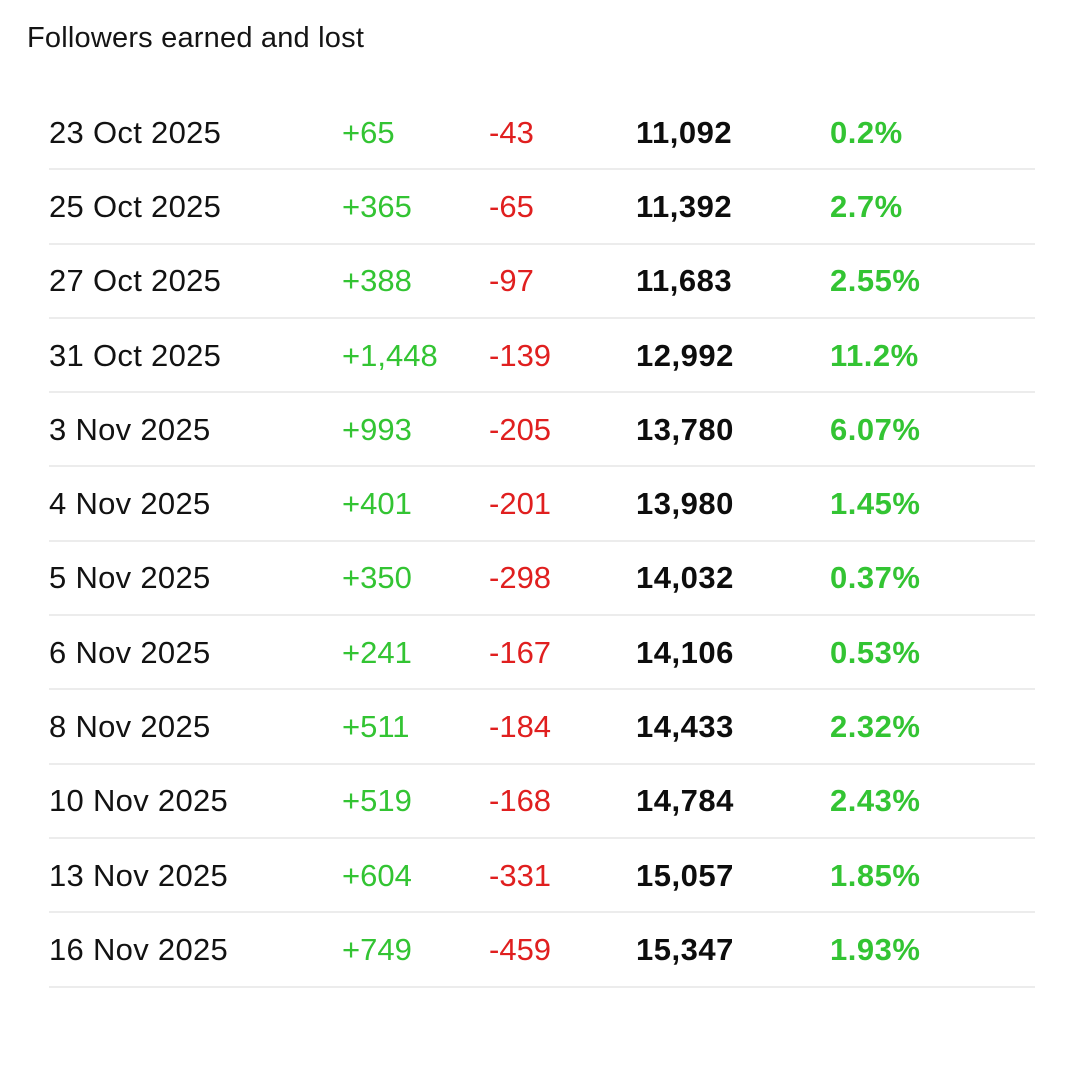  Describe the element at coordinates (875, 949) in the screenshot. I see `row-percent-change: 1.93%` at that location.